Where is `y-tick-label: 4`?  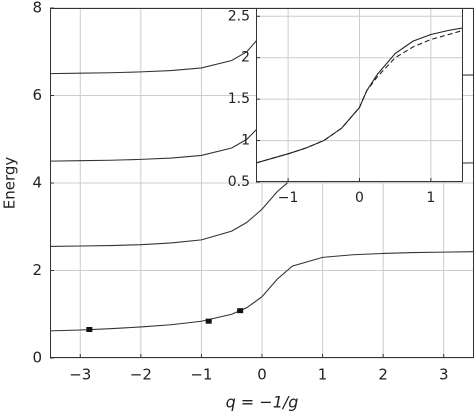
y-tick-label: 4 is located at coordinates (37, 183).